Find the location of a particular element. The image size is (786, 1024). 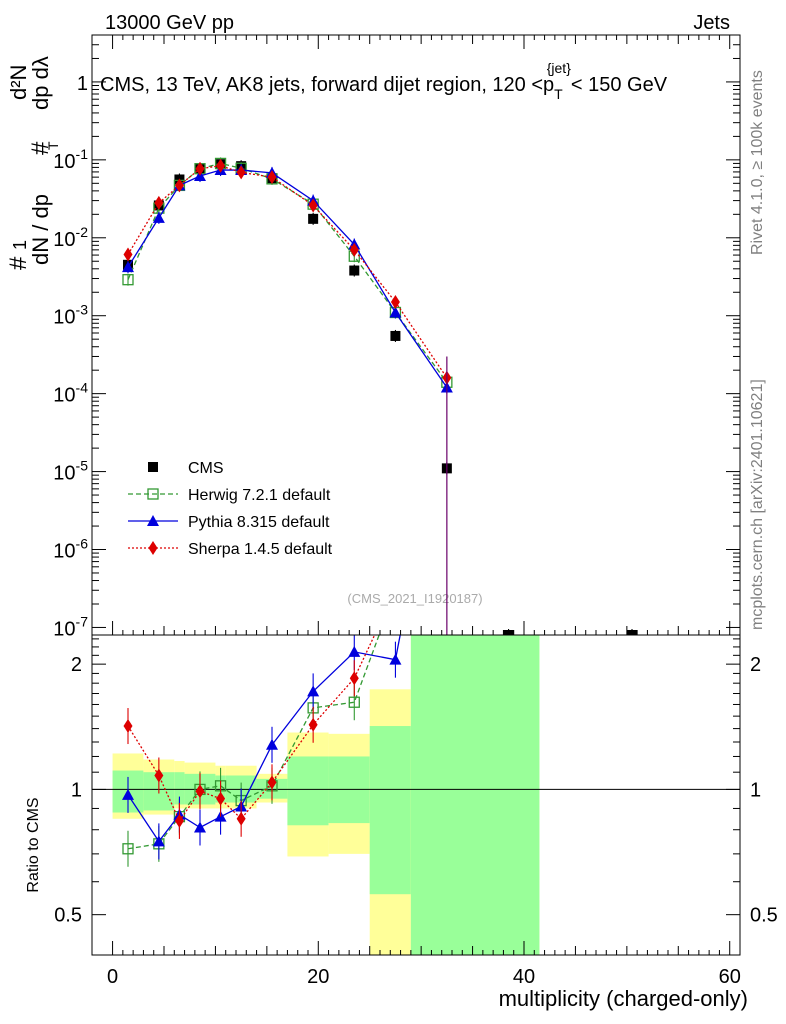

sherpa-line is located at coordinates (287, 272).